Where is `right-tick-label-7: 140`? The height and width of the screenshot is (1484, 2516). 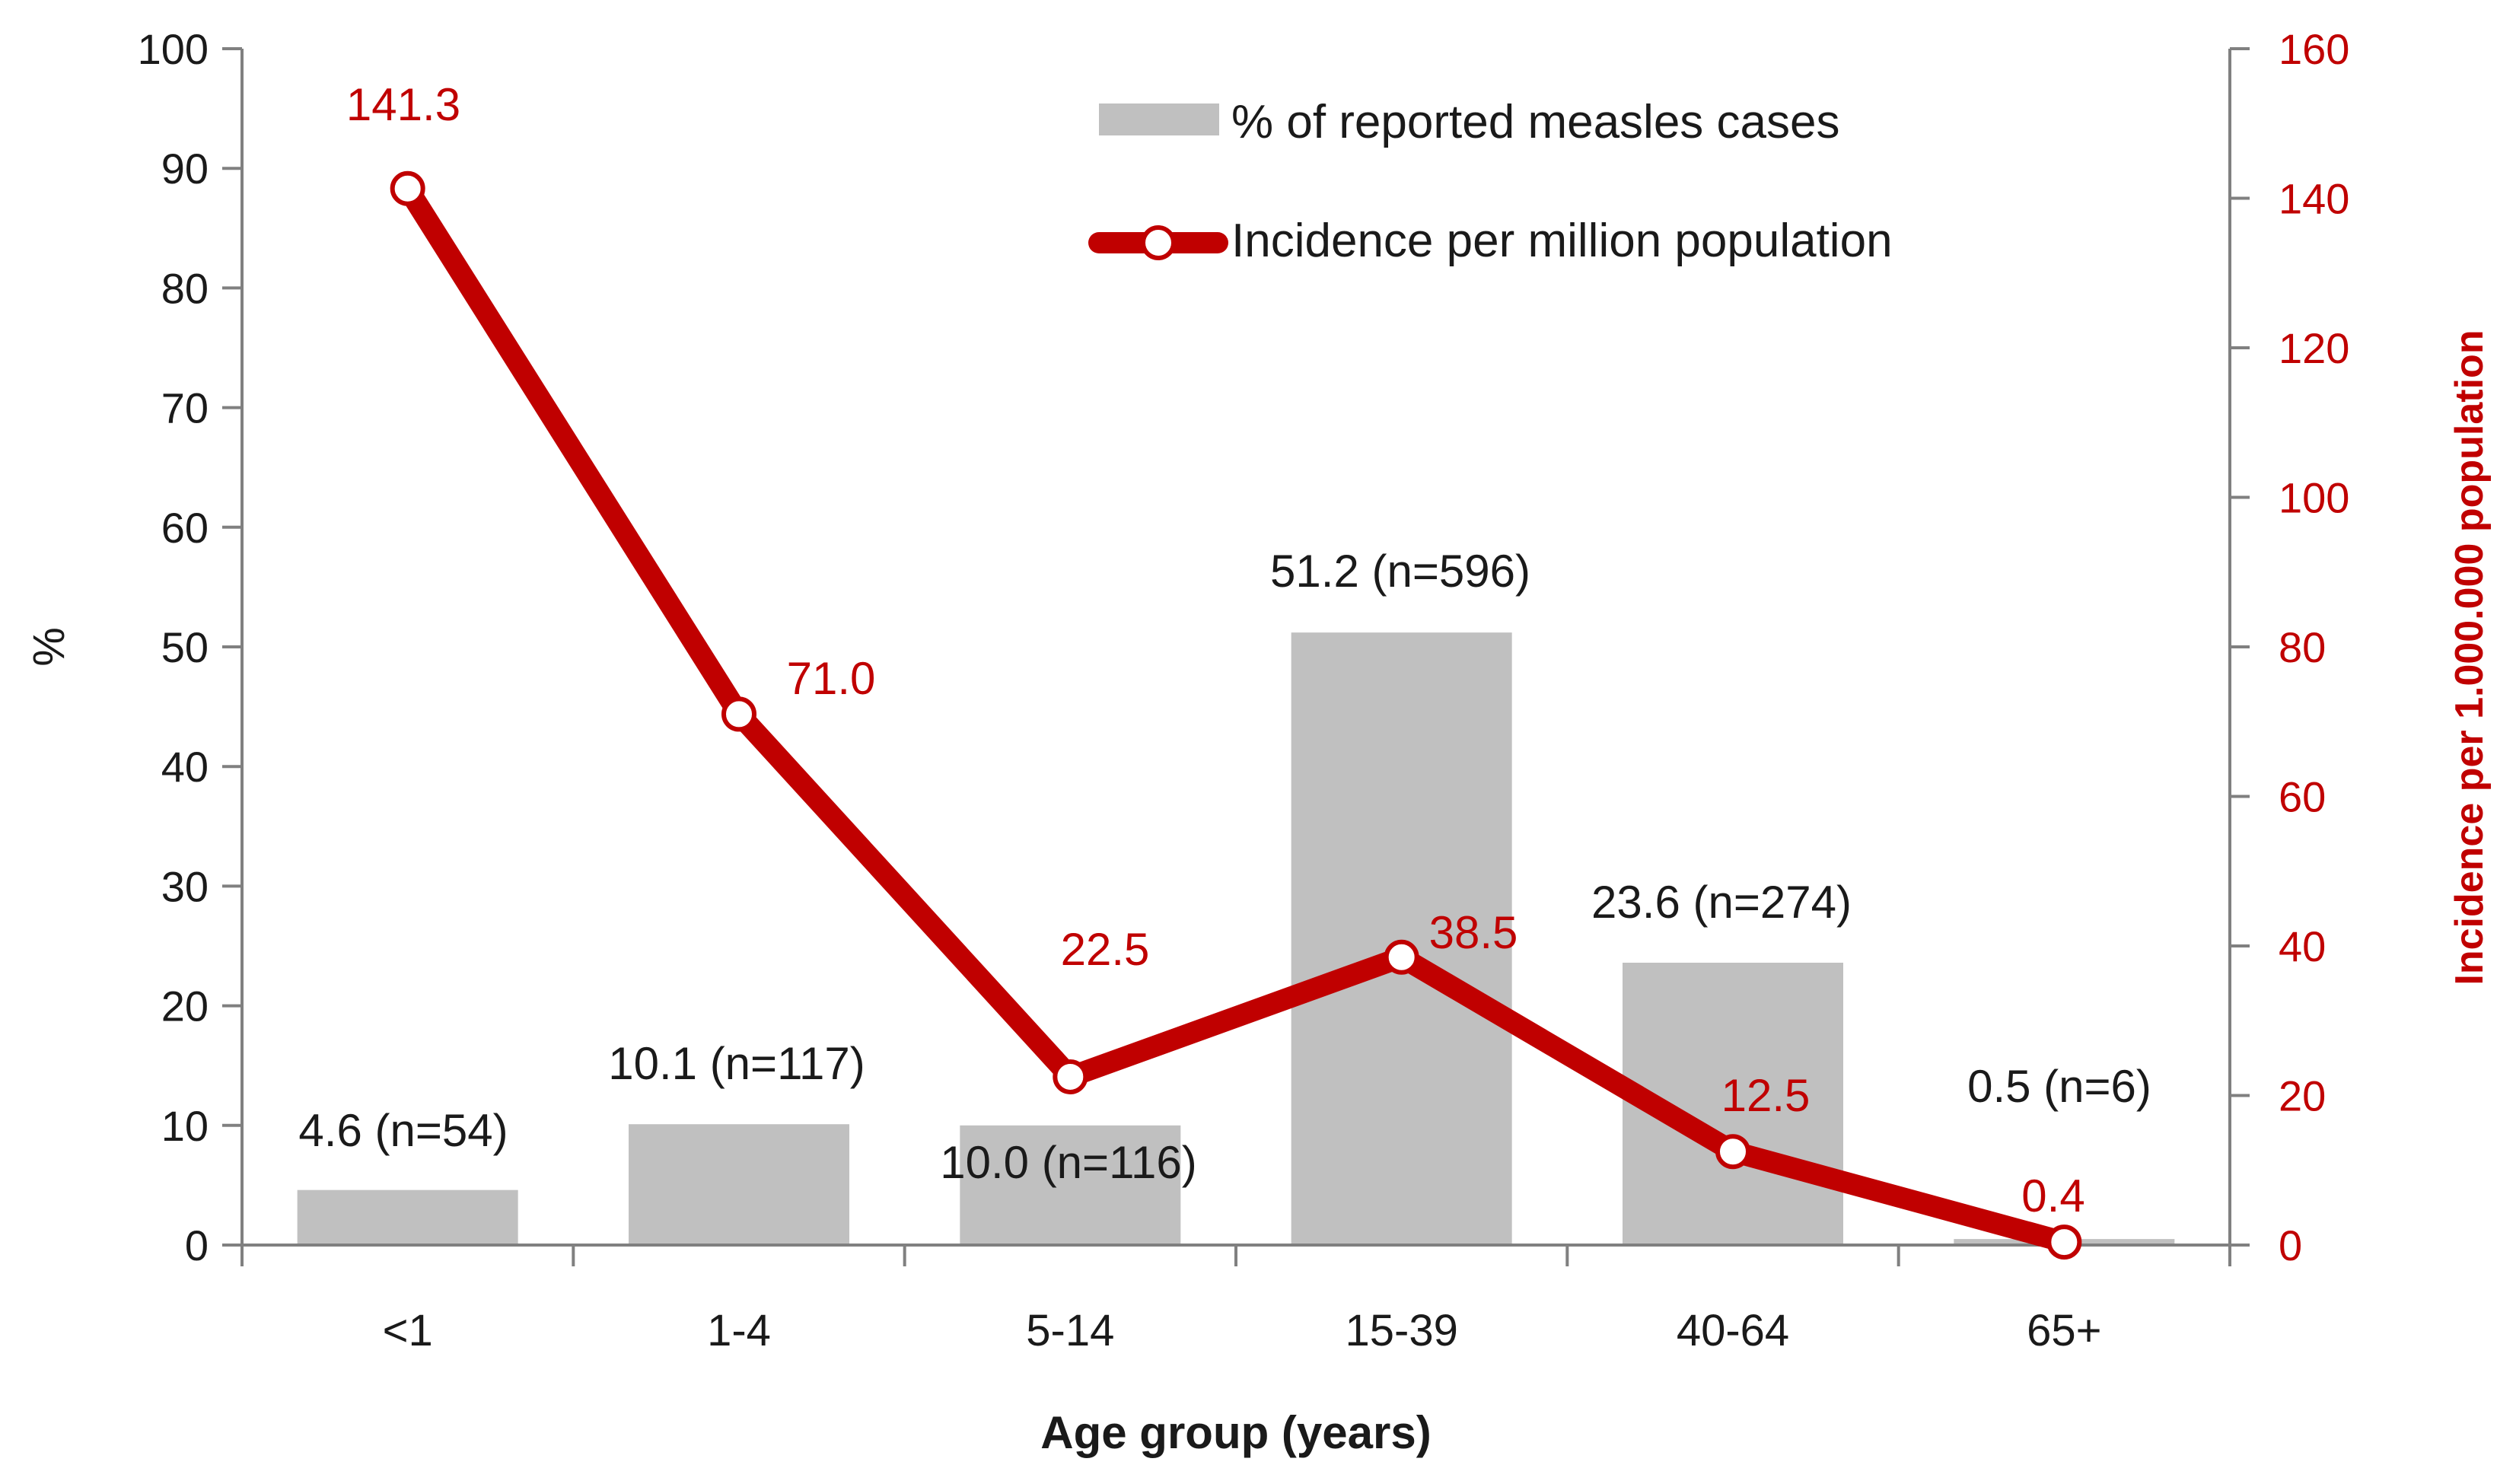
right-tick-label-7: 140 is located at coordinates (2314, 199).